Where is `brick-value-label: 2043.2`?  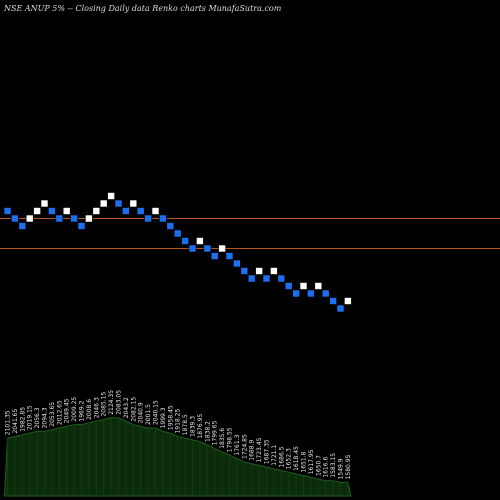
brick-value-label: 2043.2 is located at coordinates (126, 407).